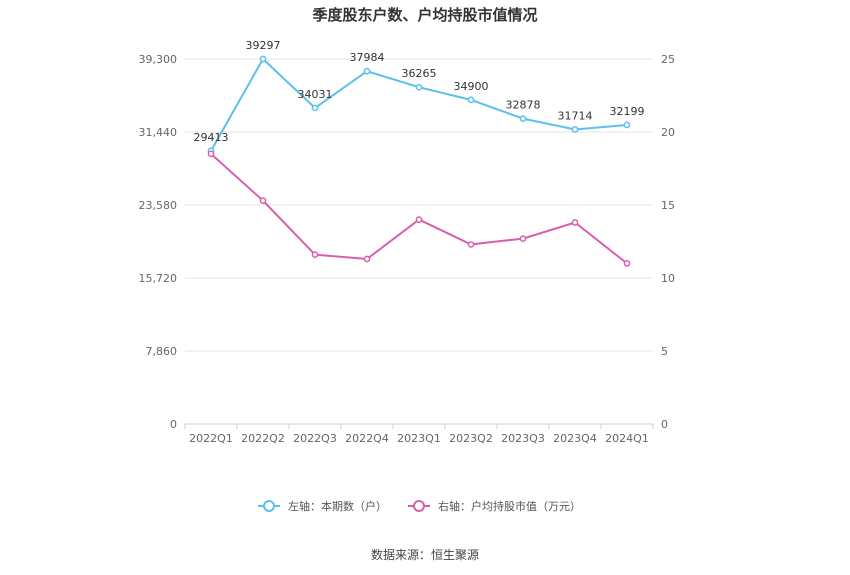 The width and height of the screenshot is (850, 575). Describe the element at coordinates (158, 59) in the screenshot. I see `left-axis-tick-label: 39,300` at that location.